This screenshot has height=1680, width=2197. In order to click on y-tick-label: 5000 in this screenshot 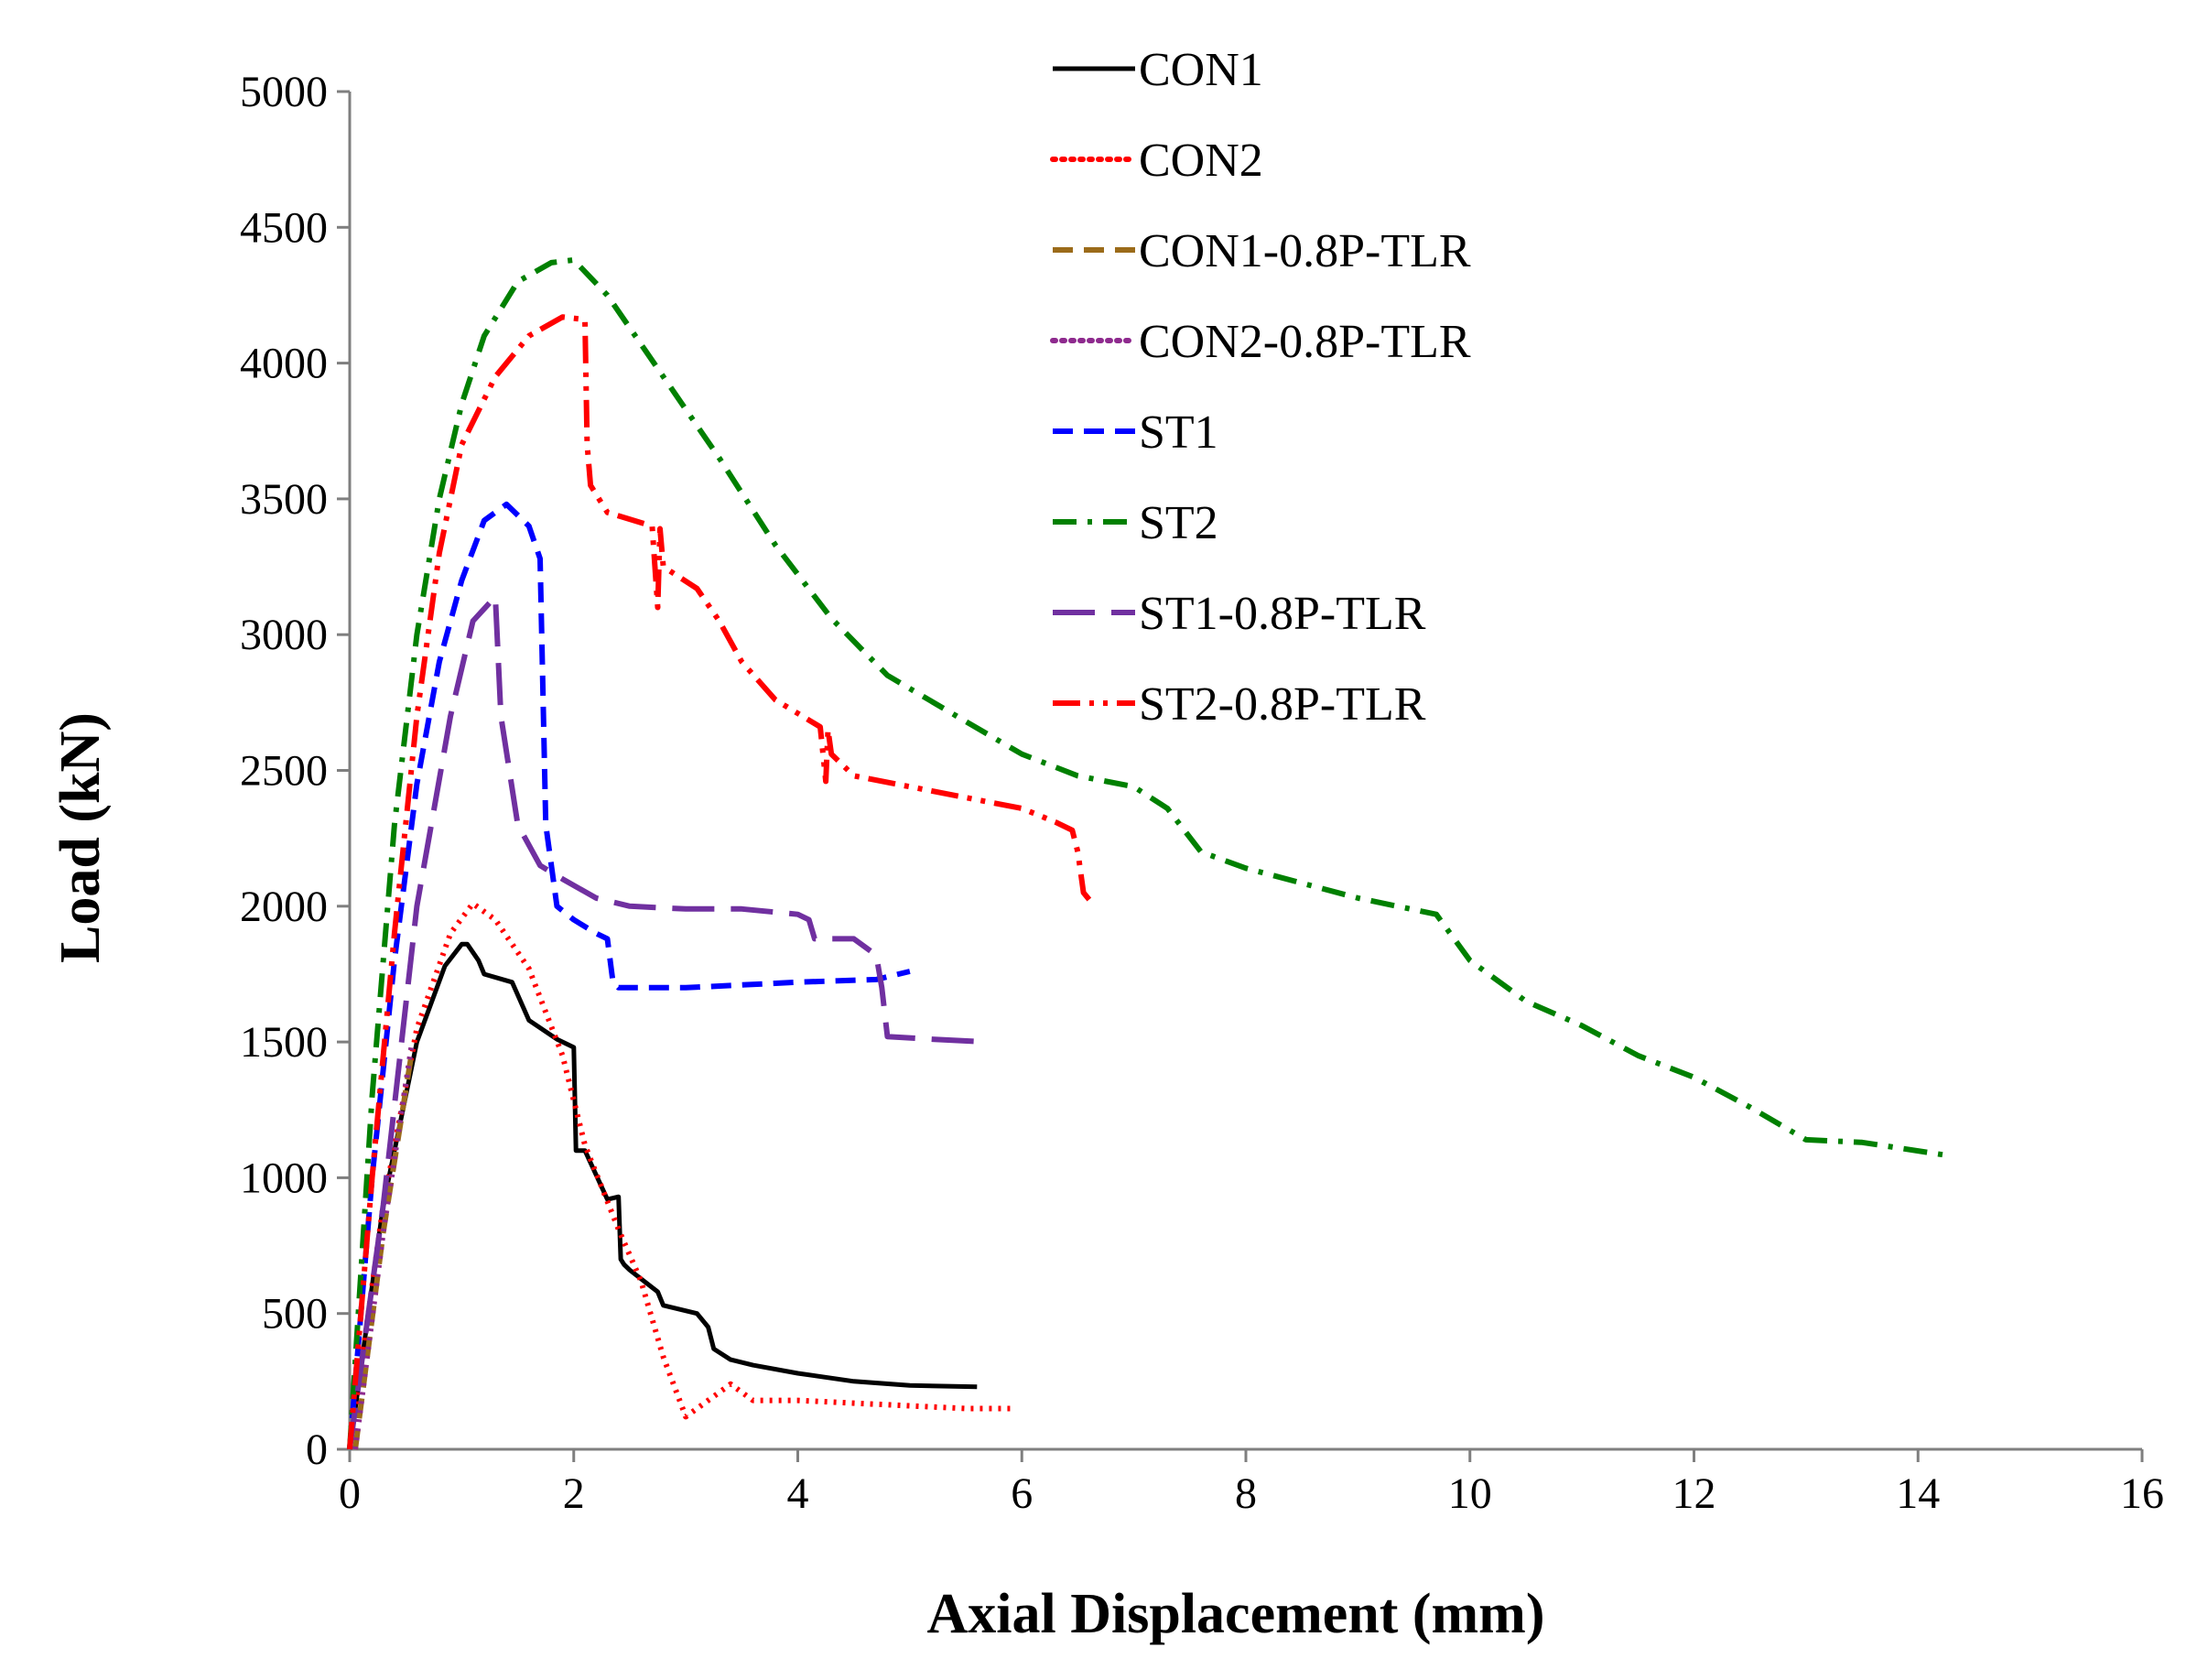, I will do `click(284, 92)`.